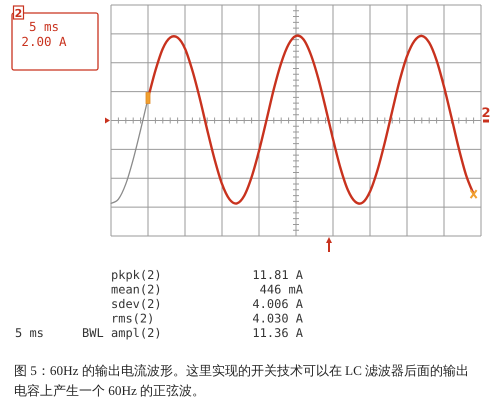  What do you see at coordinates (486, 113) in the screenshot?
I see `text: 2` at bounding box center [486, 113].